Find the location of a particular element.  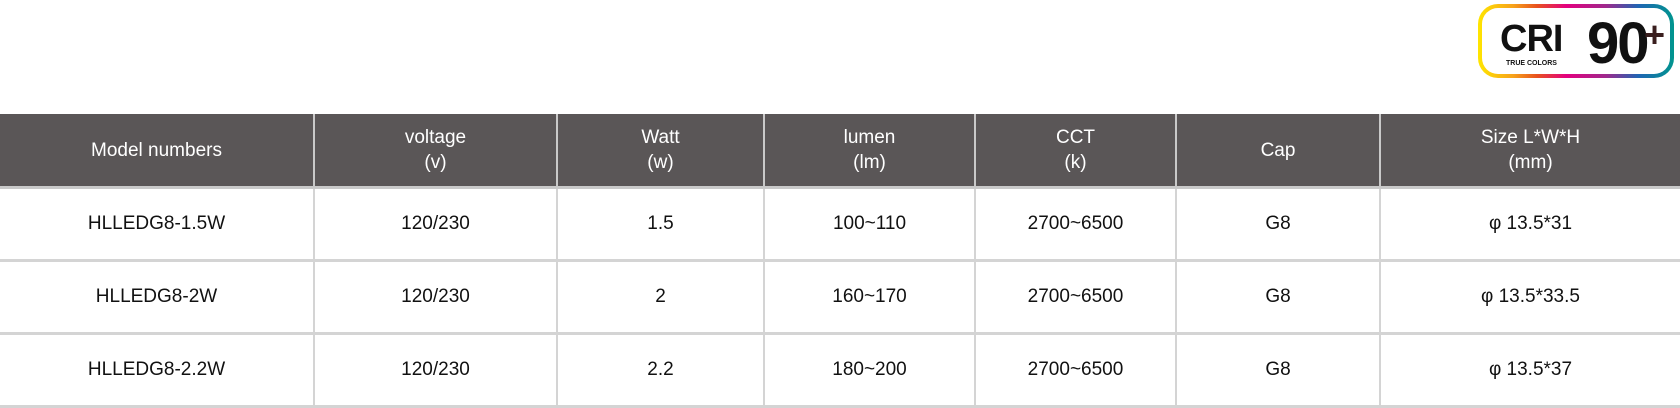

column-header: Size L*W*H (mm) is located at coordinates (1530, 151).